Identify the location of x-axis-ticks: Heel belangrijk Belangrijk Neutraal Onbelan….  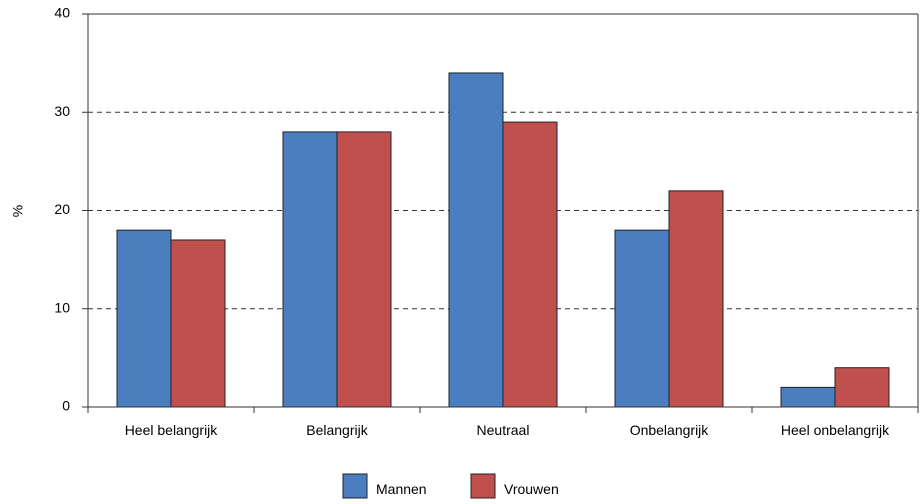
(507, 422).